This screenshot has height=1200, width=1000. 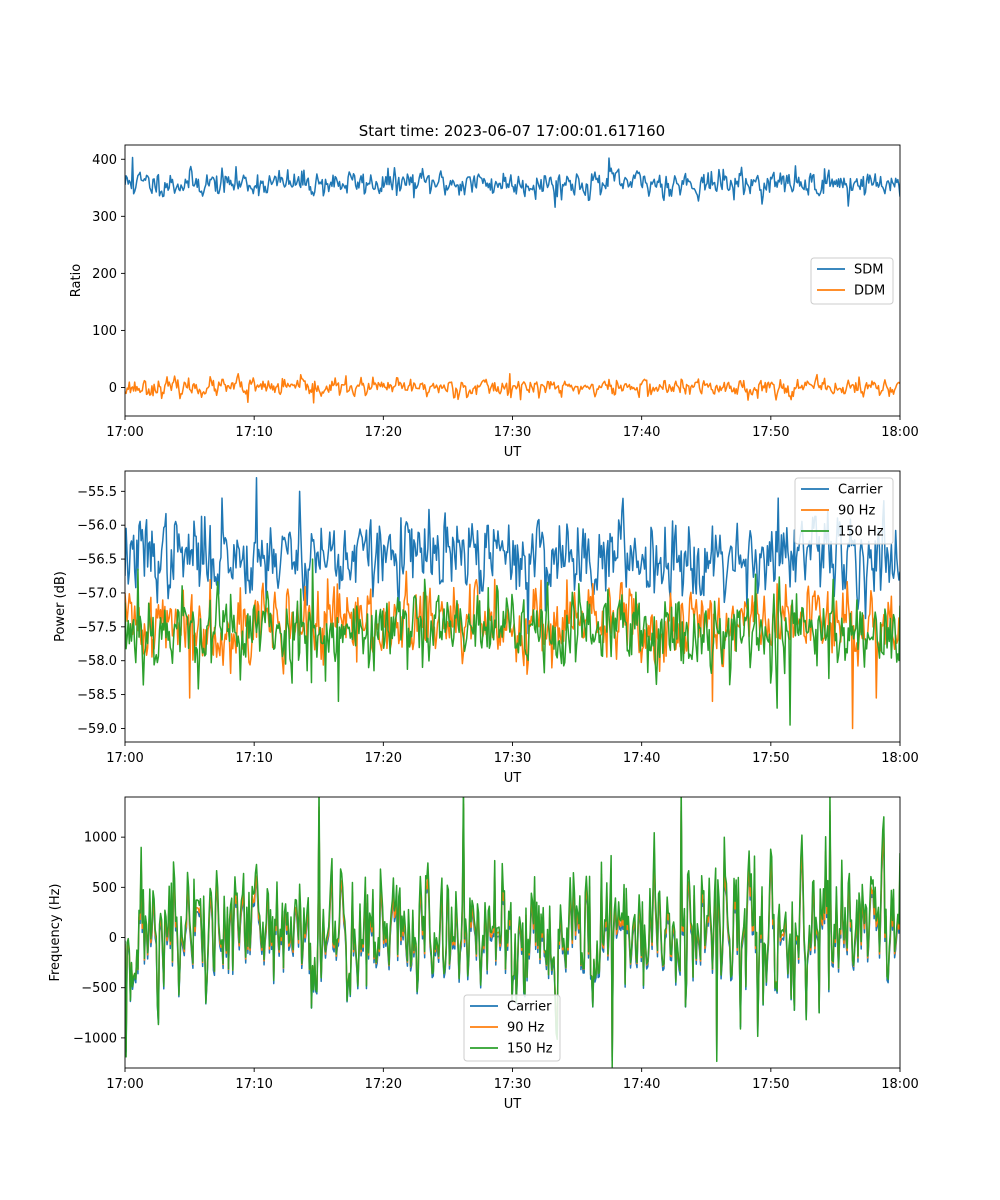 I want to click on y-tick-label: −58.5, so click(x=97, y=695).